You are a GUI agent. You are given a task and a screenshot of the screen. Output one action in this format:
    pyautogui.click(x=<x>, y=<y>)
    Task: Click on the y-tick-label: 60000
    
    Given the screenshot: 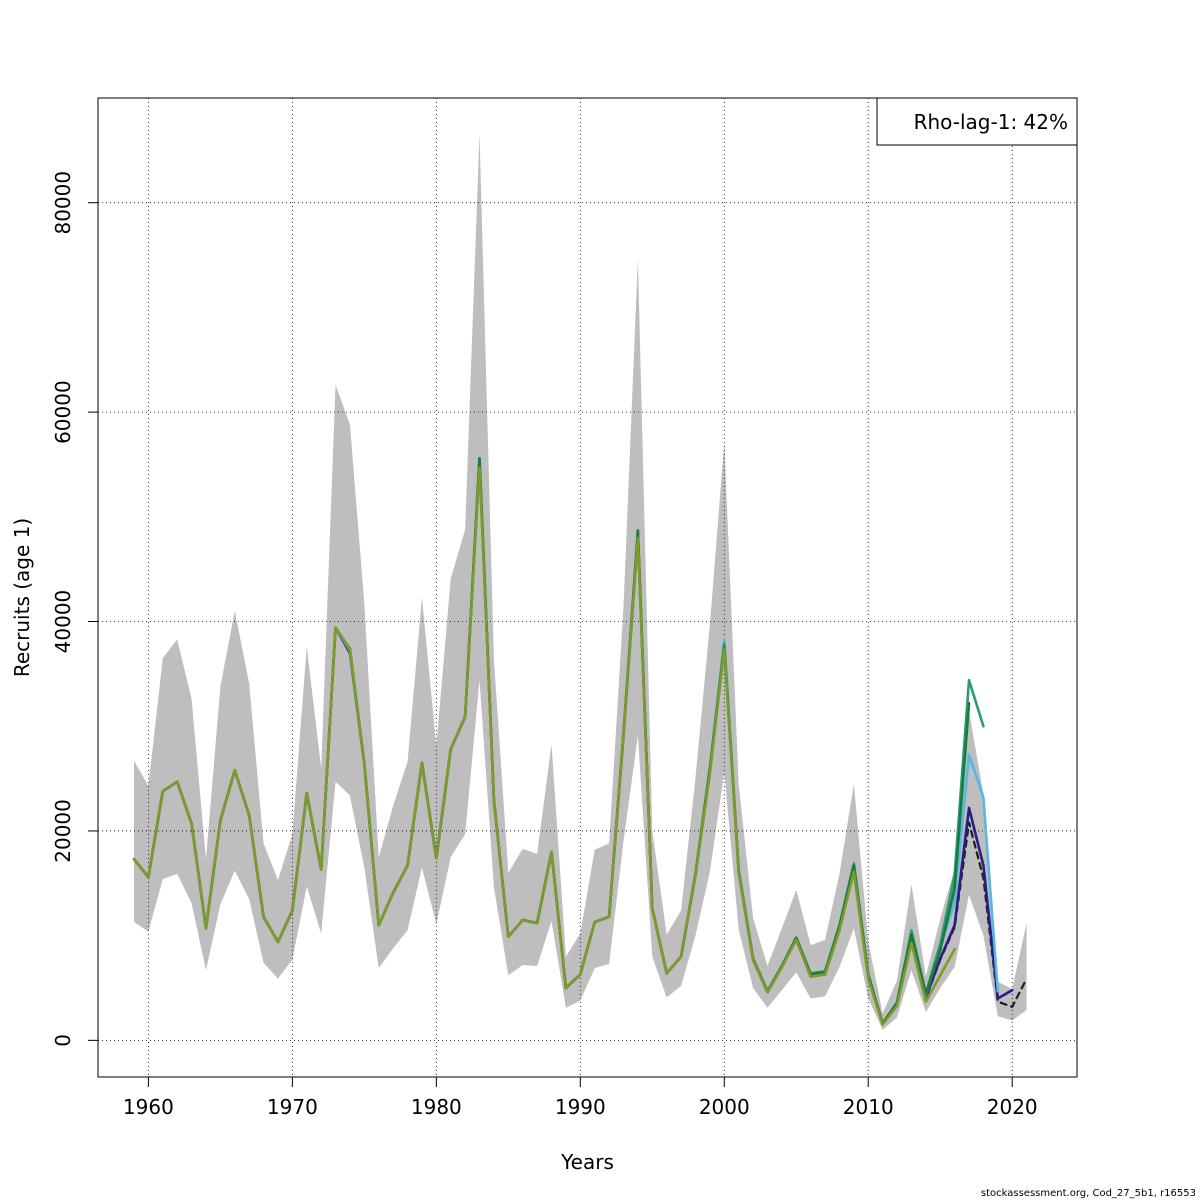 What is the action you would take?
    pyautogui.click(x=63, y=412)
    